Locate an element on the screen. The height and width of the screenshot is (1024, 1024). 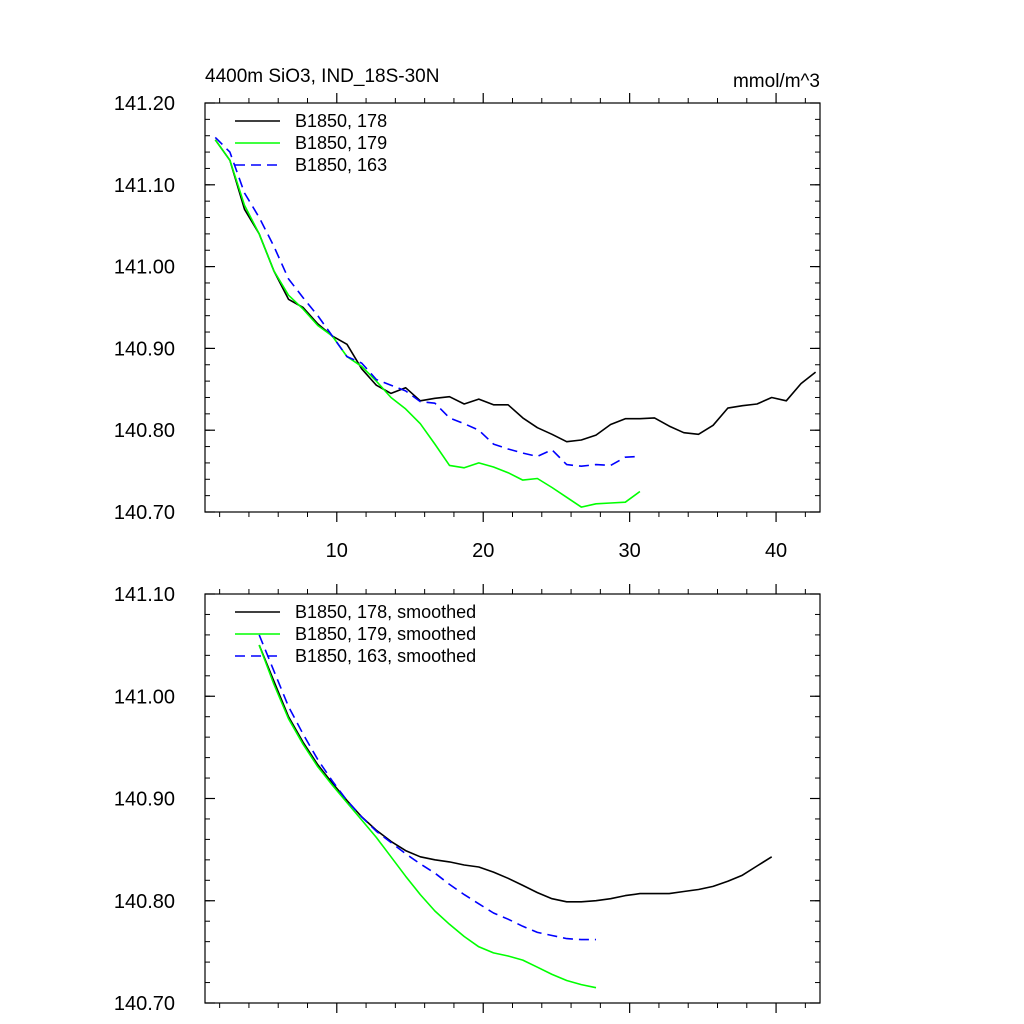
bottom-legend-label: B1850, 178, smoothed is located at coordinates (385, 612).